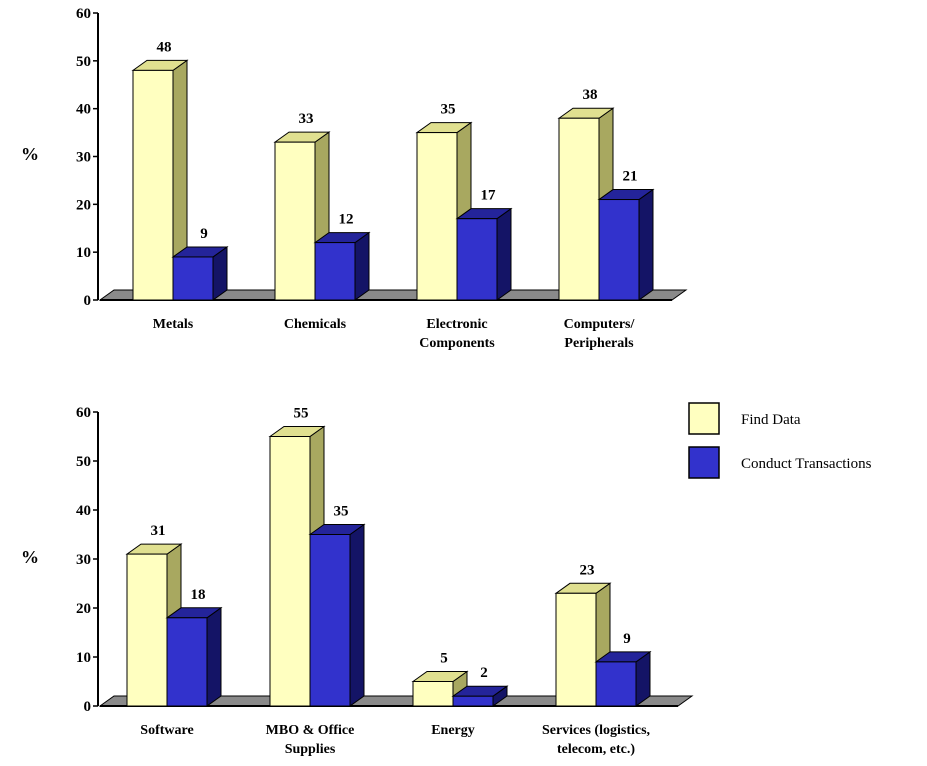 This screenshot has width=927, height=766. What do you see at coordinates (166, 730) in the screenshot?
I see `category-label: Software` at bounding box center [166, 730].